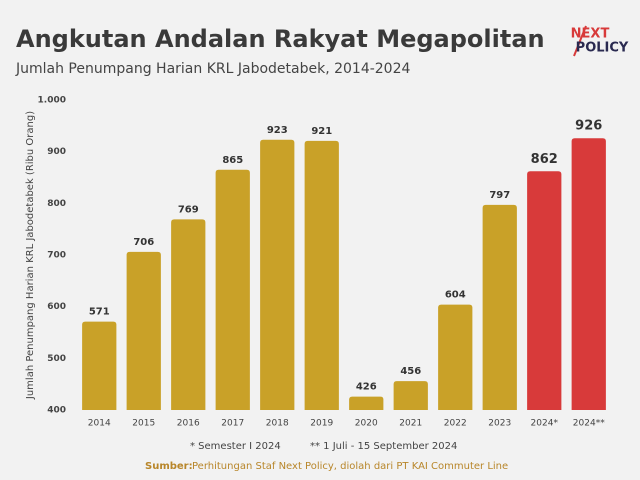  I want to click on value-label: 571, so click(99, 312).